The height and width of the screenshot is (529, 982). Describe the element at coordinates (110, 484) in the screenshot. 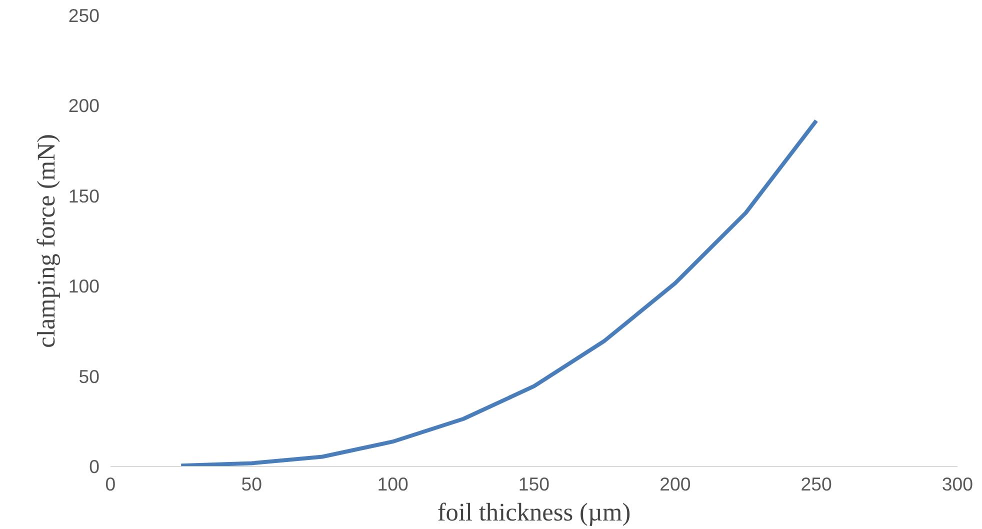

I see `x-tick-label: 0` at that location.